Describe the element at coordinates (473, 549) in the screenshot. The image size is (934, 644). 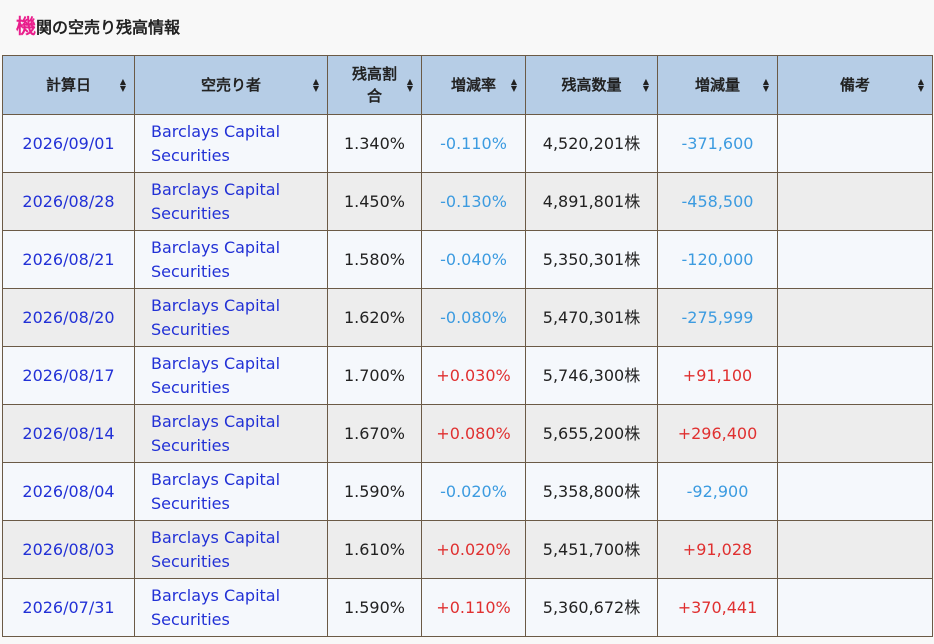
I see `rate-cell: +0.020%` at that location.